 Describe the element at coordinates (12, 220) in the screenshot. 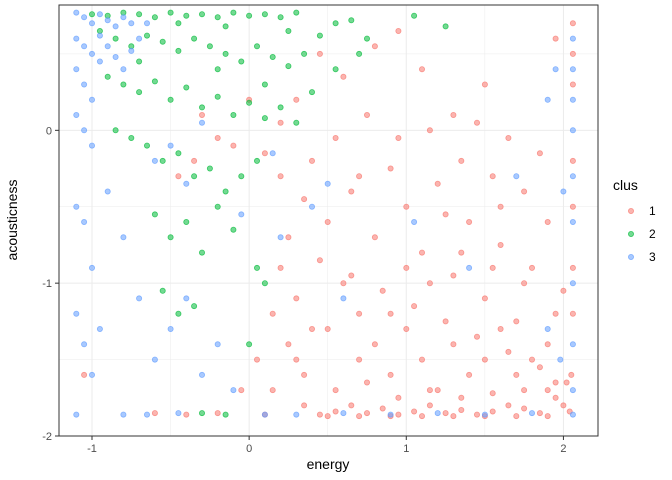

I see `y-axis-title: acousticness` at that location.